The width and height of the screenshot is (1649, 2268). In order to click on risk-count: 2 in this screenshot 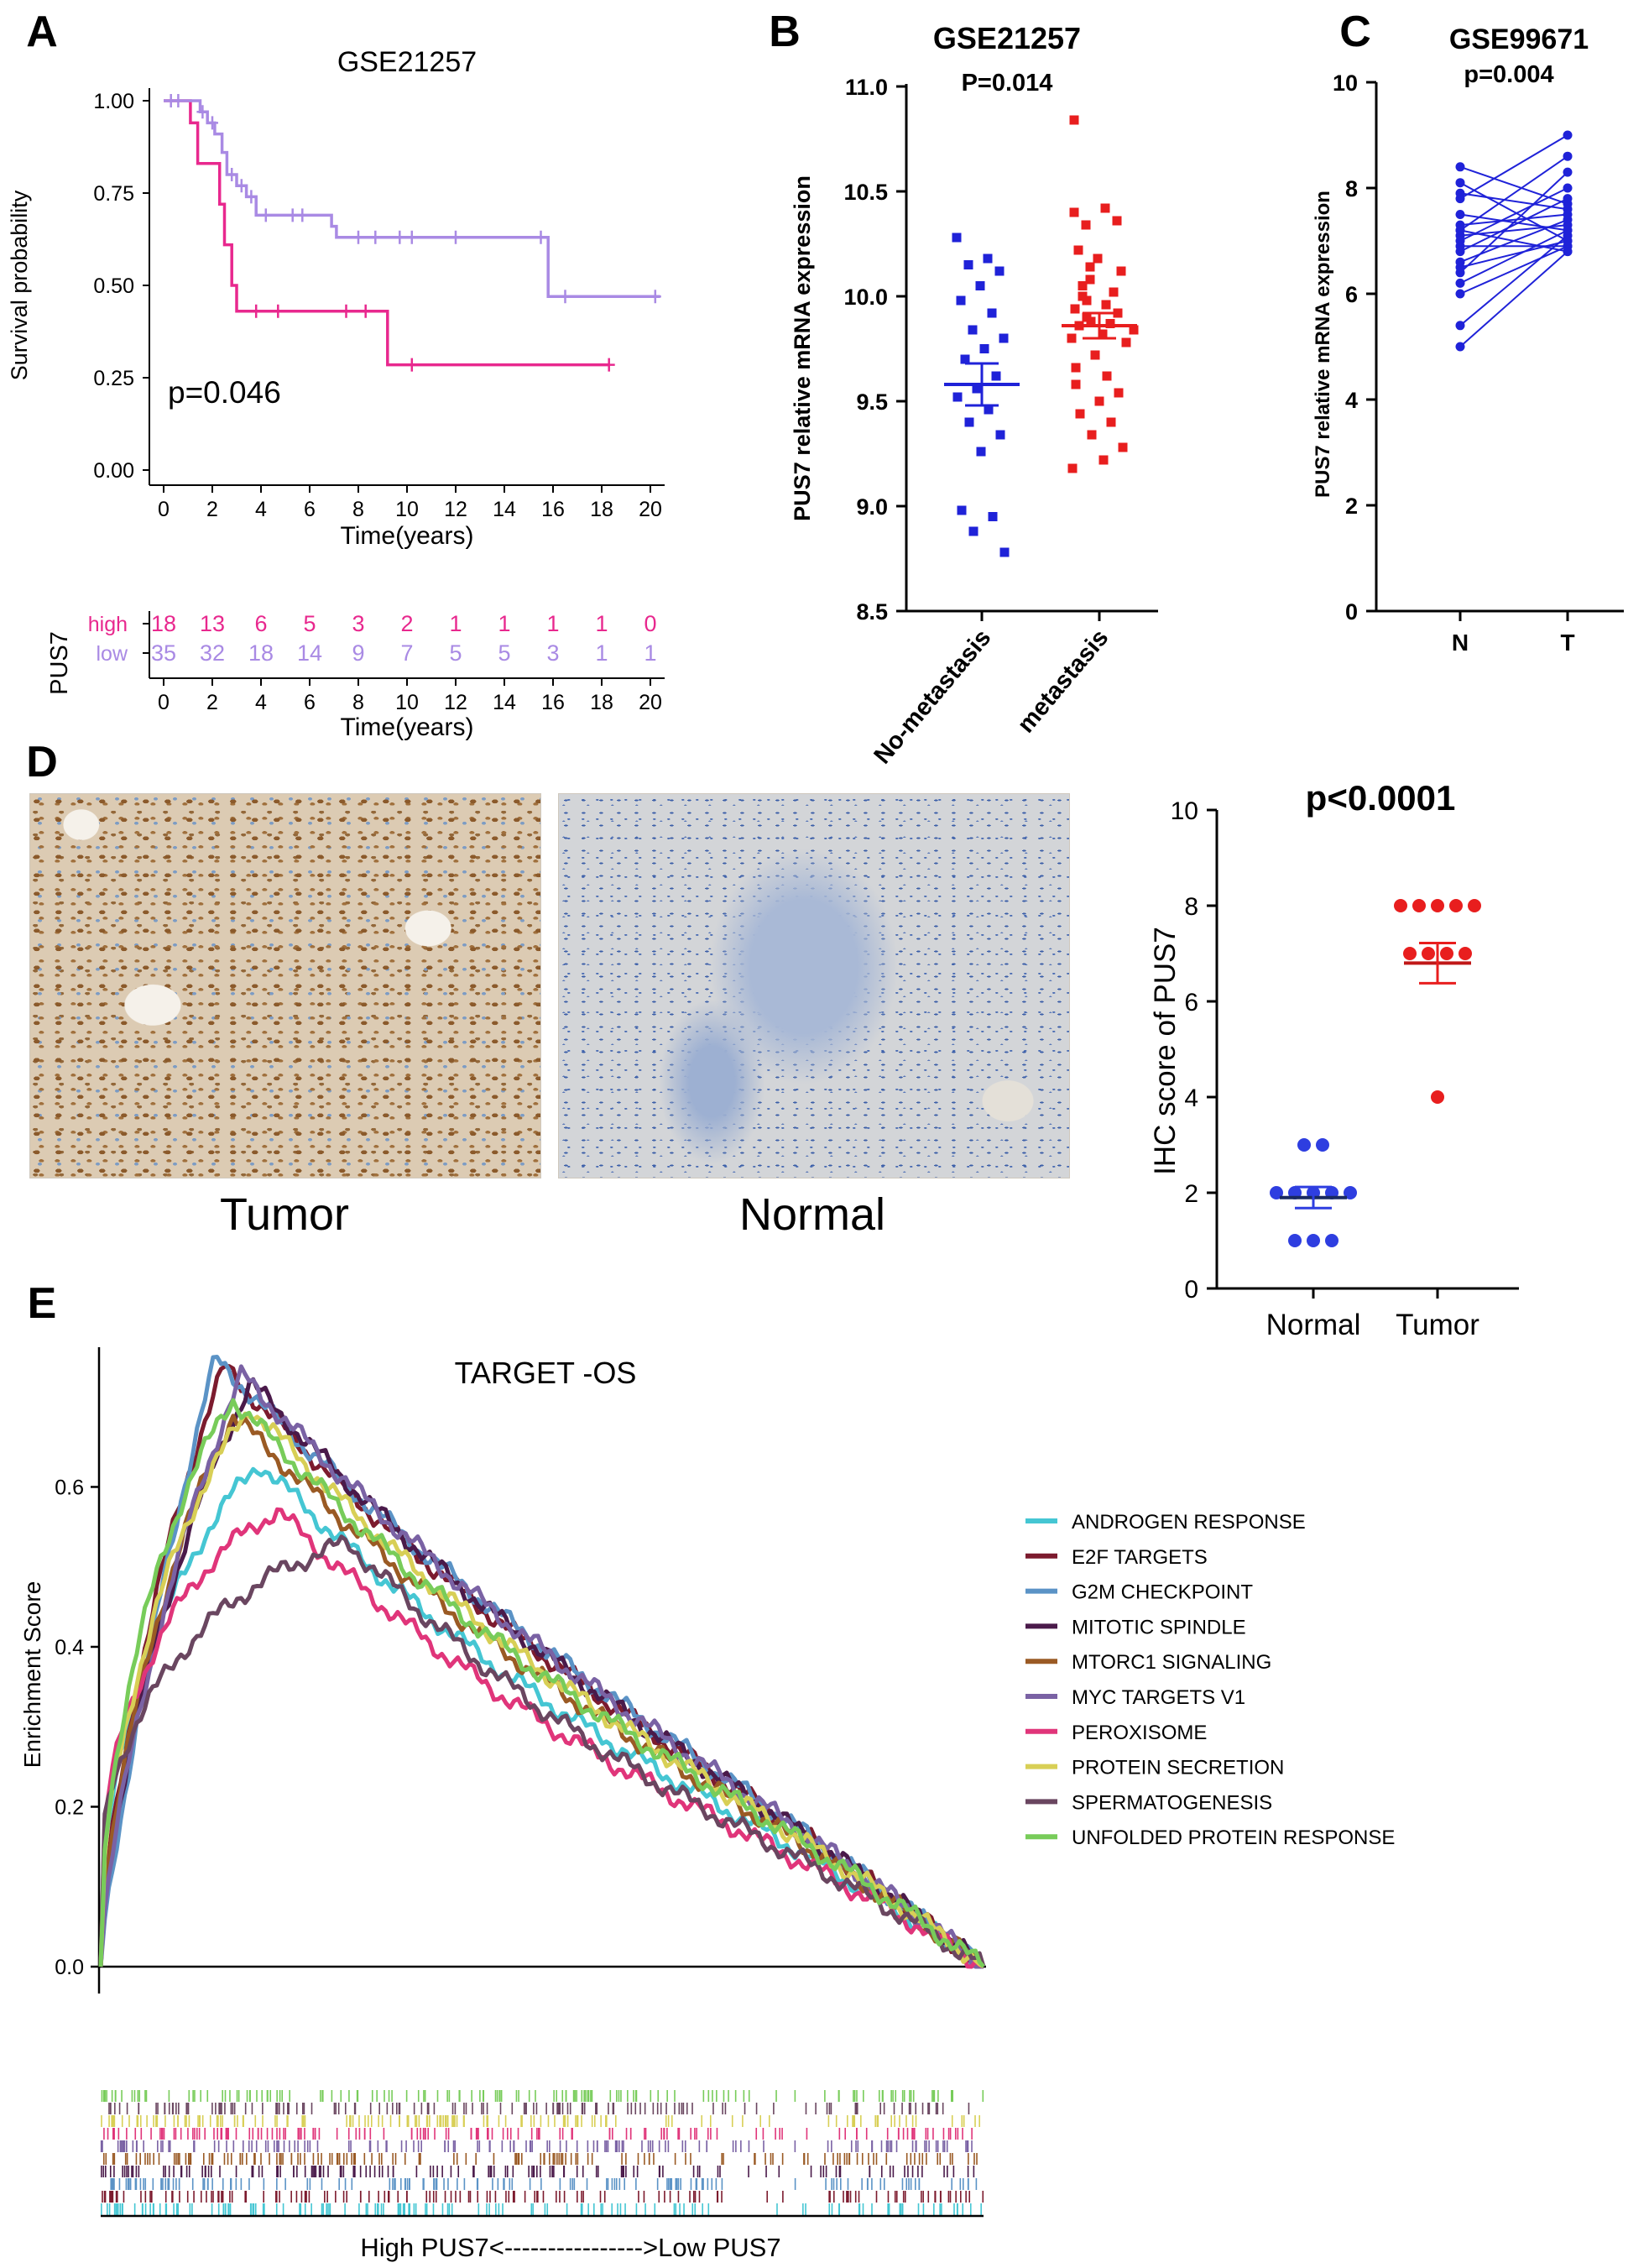, I will do `click(406, 623)`.